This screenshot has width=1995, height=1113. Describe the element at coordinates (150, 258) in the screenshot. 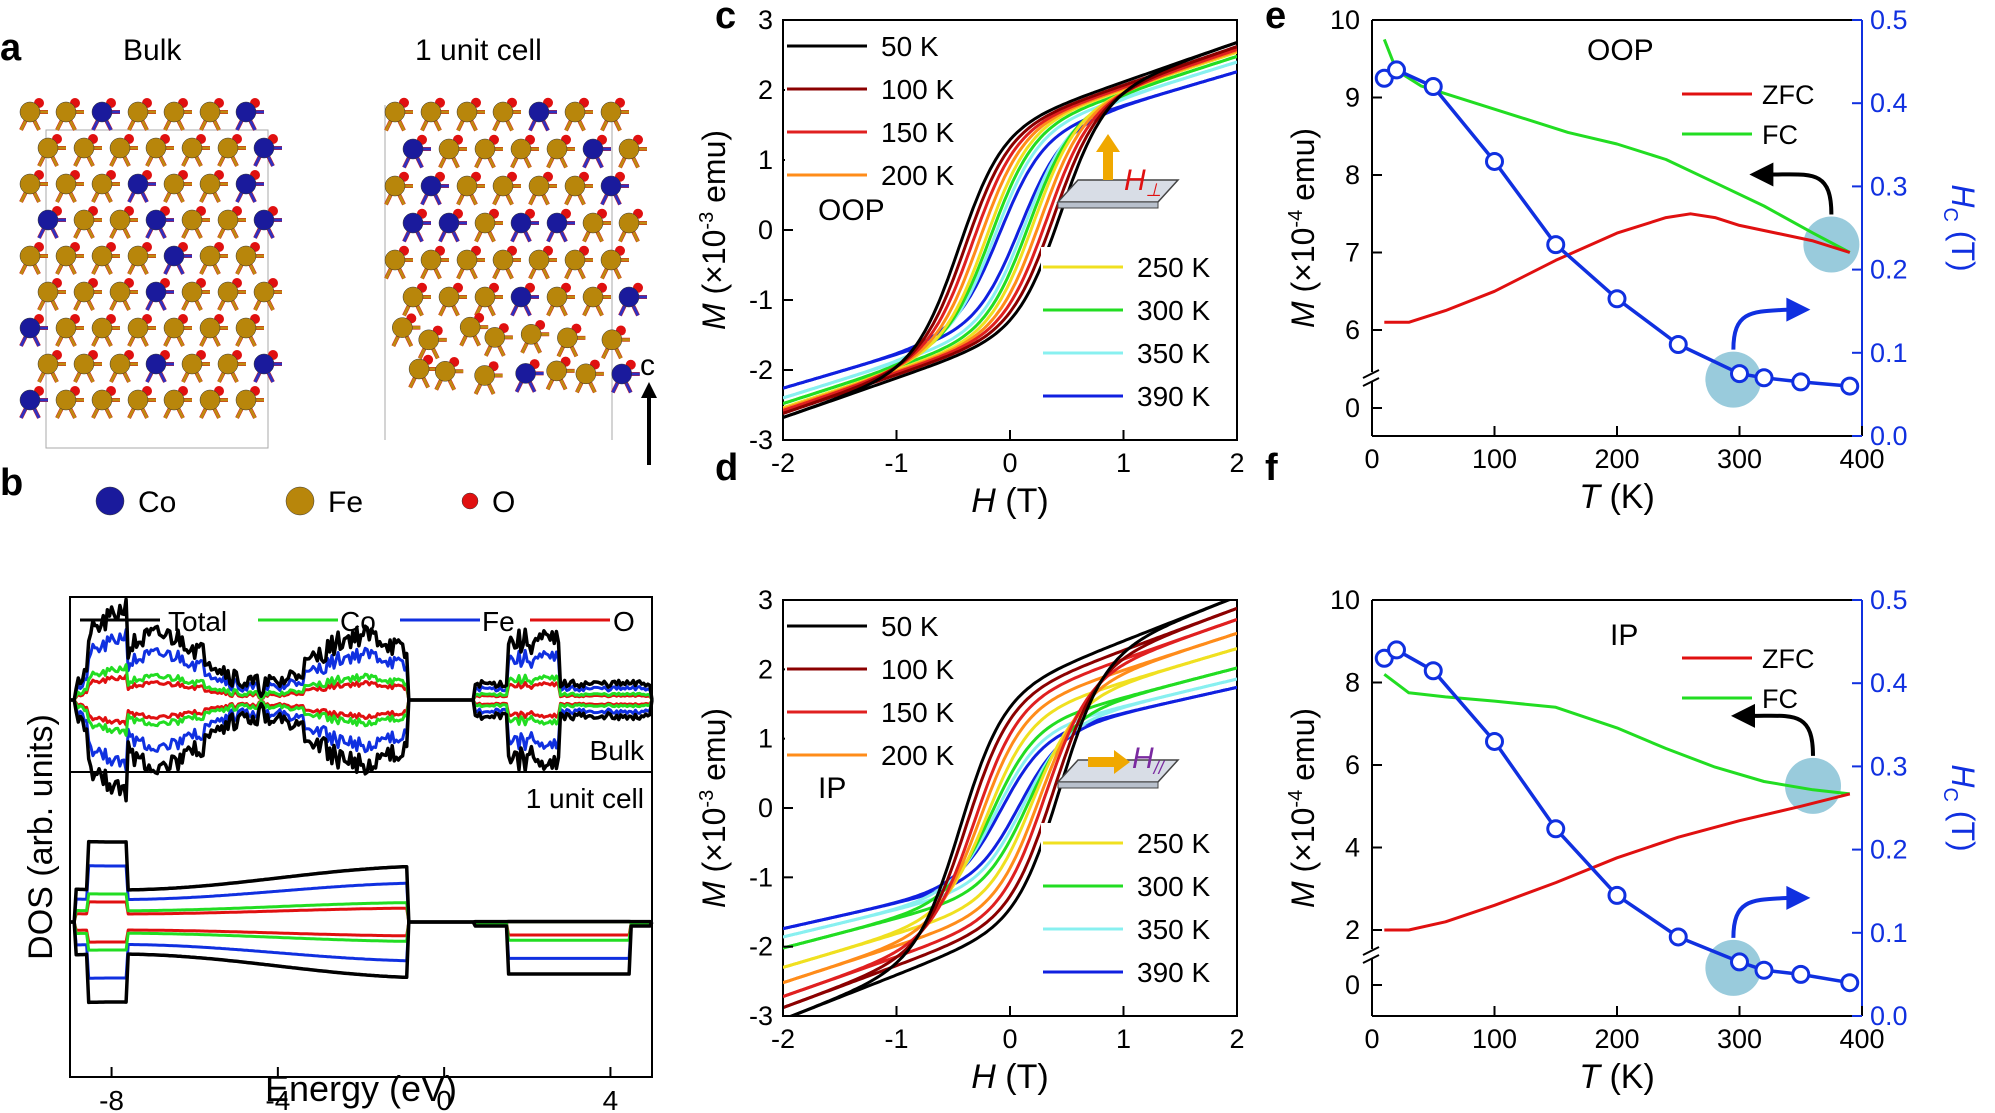

I see `structure-bulk` at that location.